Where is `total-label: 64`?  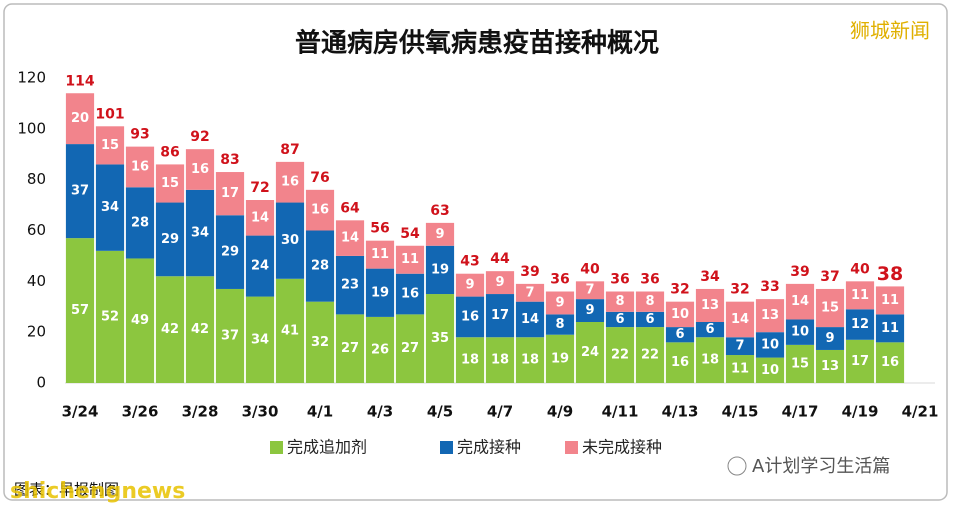
total-label: 64 is located at coordinates (350, 208).